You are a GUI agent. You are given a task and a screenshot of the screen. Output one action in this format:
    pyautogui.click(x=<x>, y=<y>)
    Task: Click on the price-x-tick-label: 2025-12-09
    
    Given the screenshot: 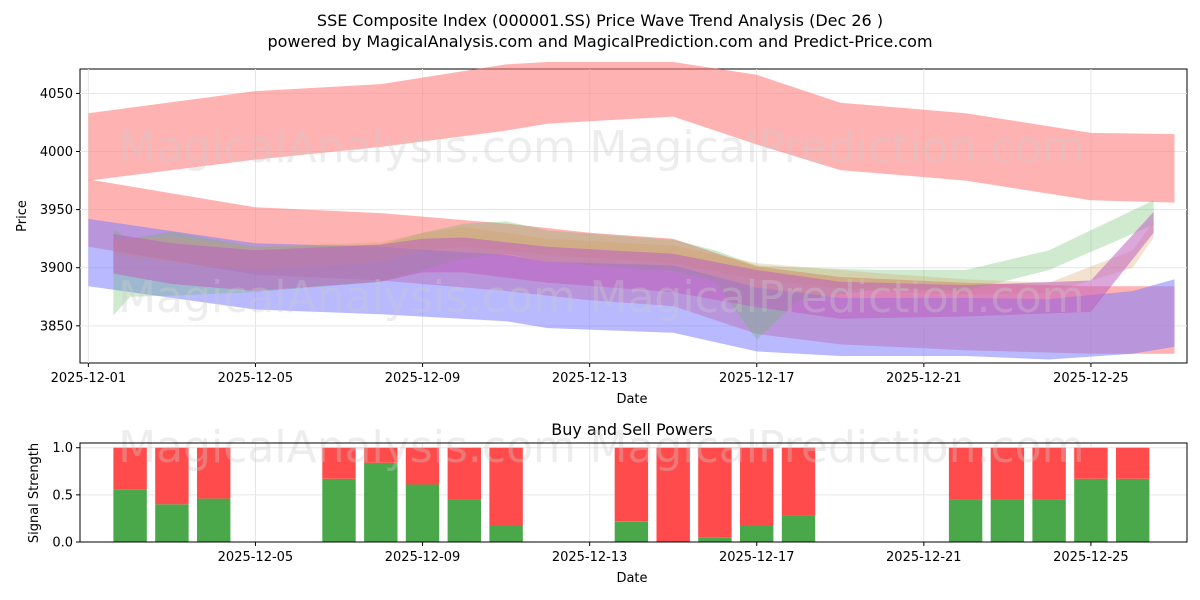 What is the action you would take?
    pyautogui.click(x=423, y=378)
    